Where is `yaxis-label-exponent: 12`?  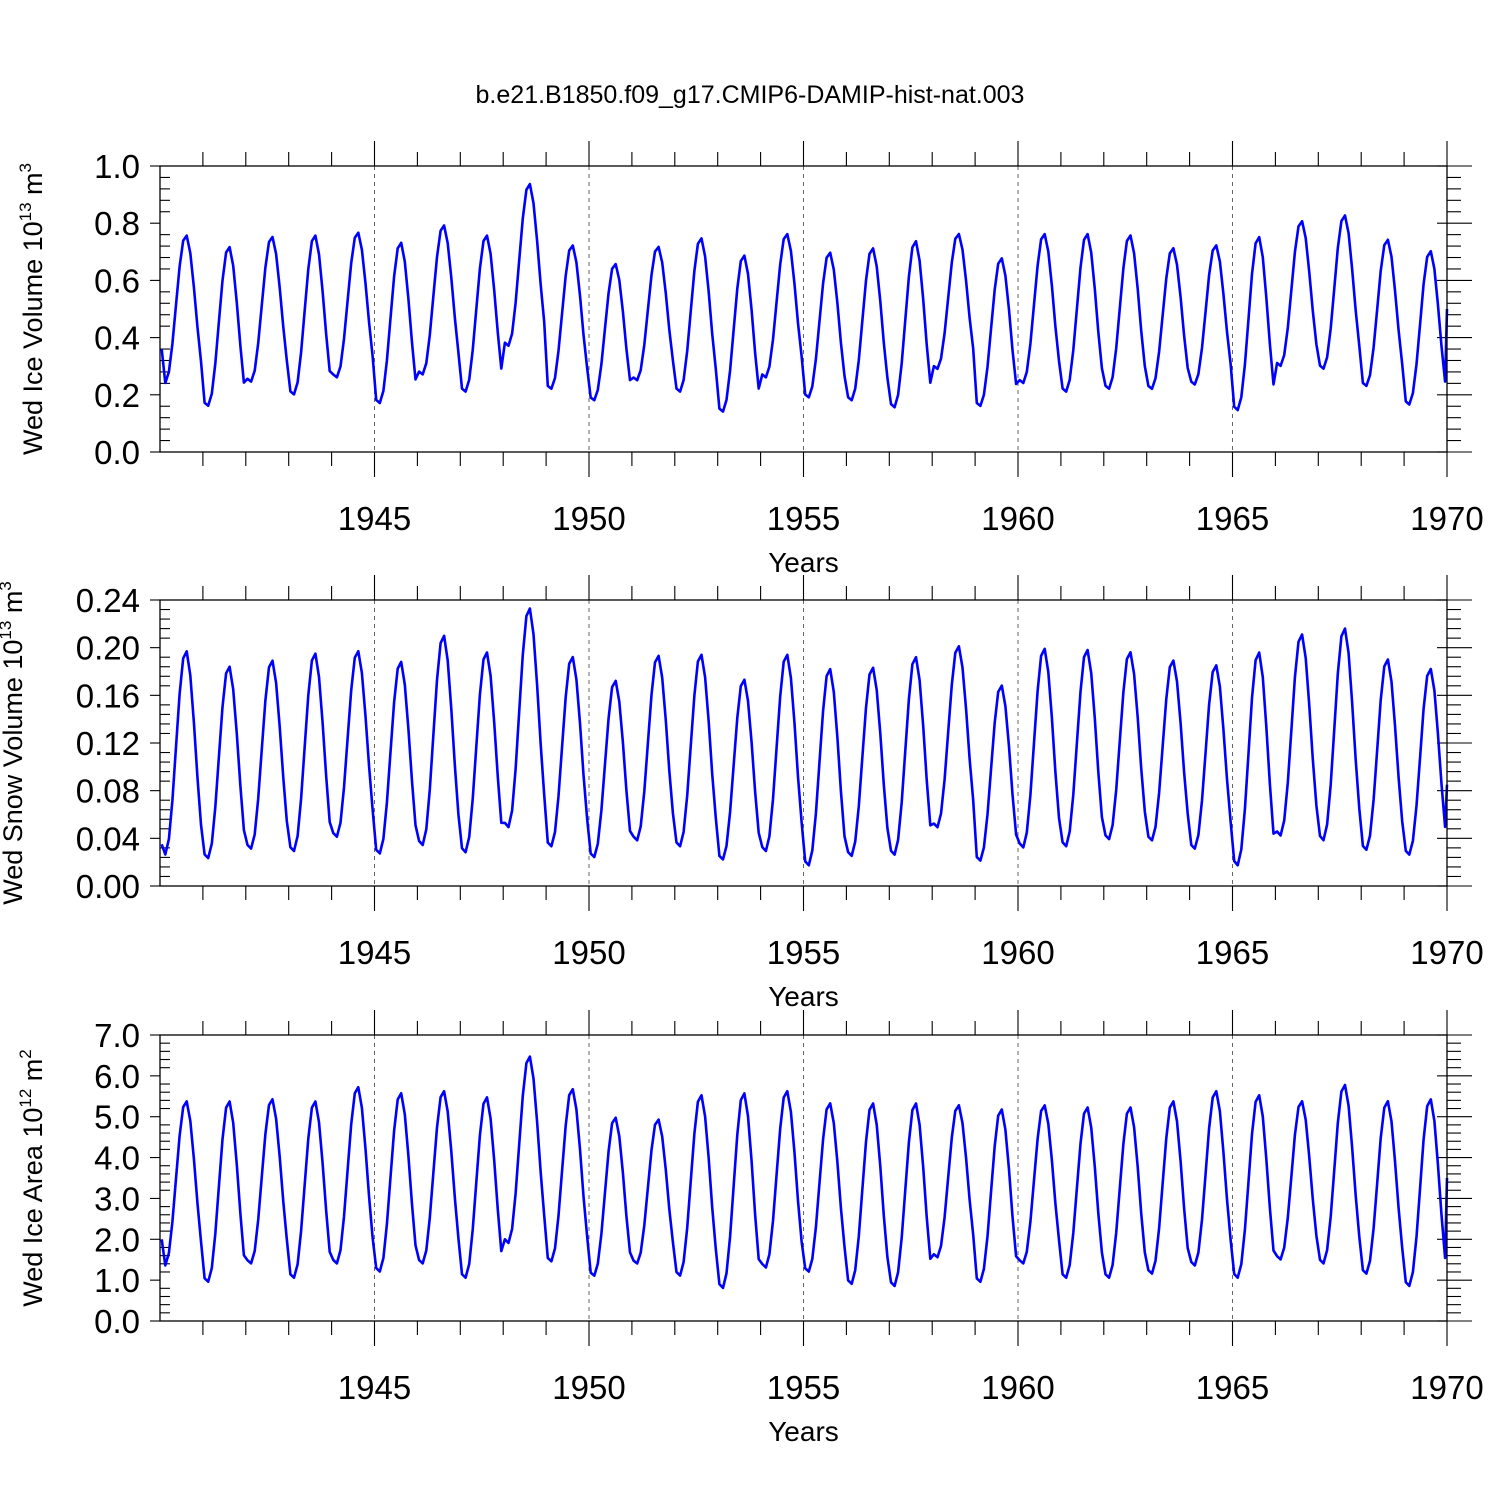 yaxis-label-exponent: 12 is located at coordinates (25, 1098).